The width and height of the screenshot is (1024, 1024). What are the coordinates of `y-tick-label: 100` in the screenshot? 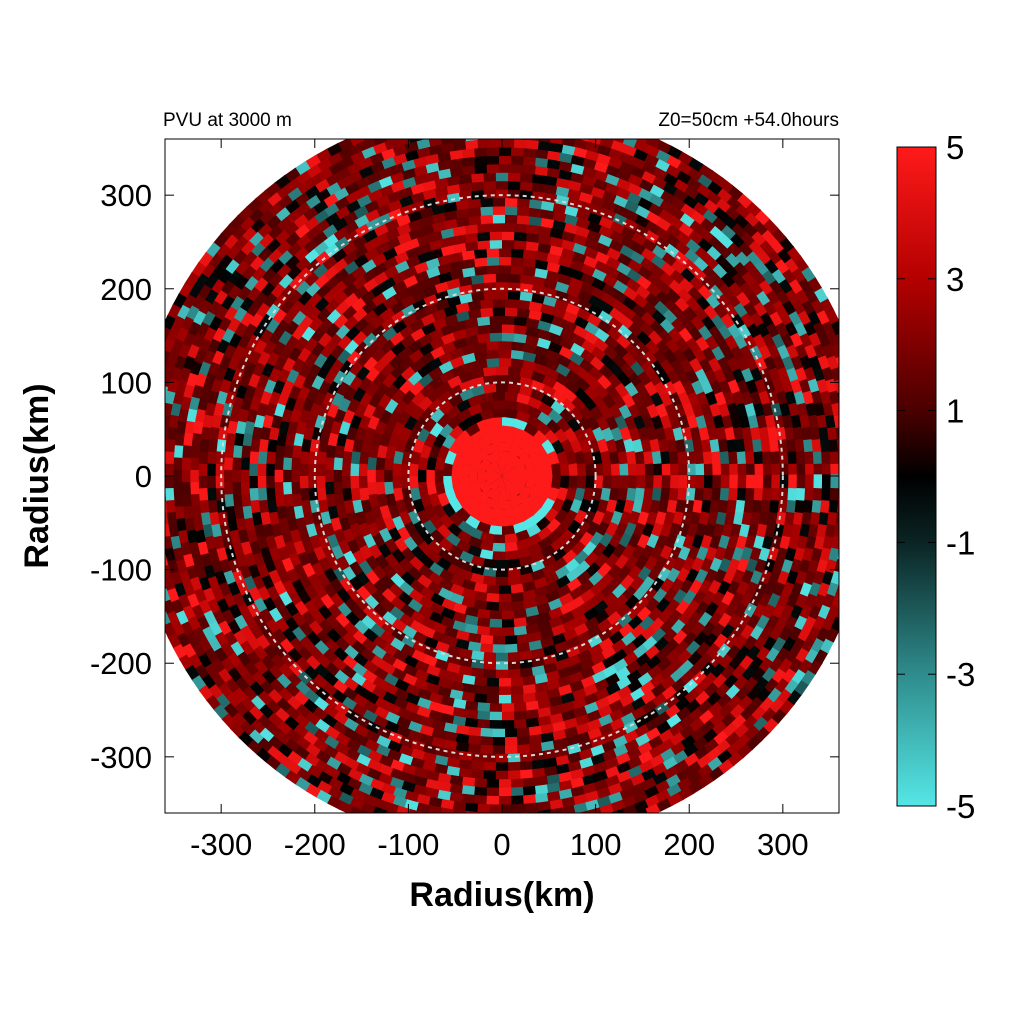 It's located at (126, 382).